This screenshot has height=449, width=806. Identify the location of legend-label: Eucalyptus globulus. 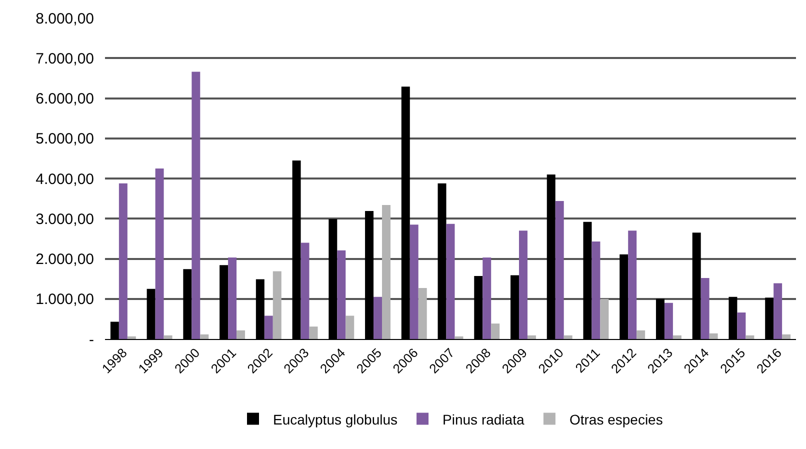
(335, 419).